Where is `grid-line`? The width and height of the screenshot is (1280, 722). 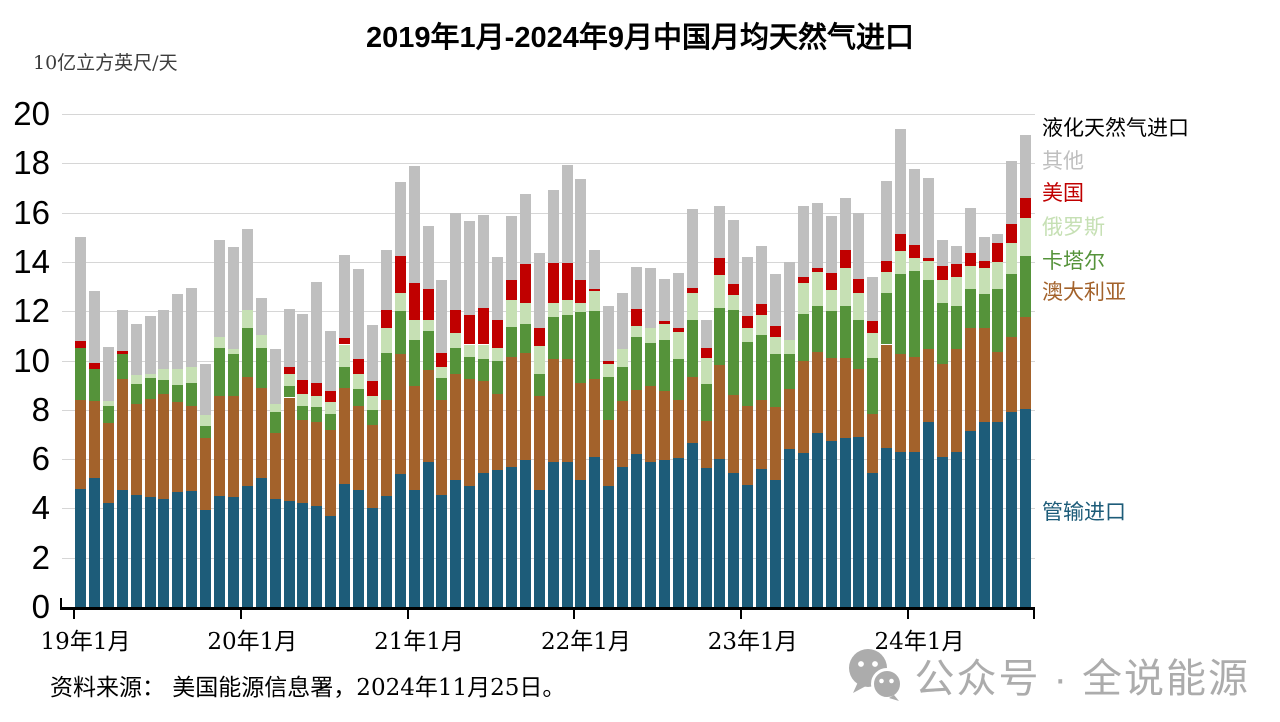
grid-line is located at coordinates (548, 164).